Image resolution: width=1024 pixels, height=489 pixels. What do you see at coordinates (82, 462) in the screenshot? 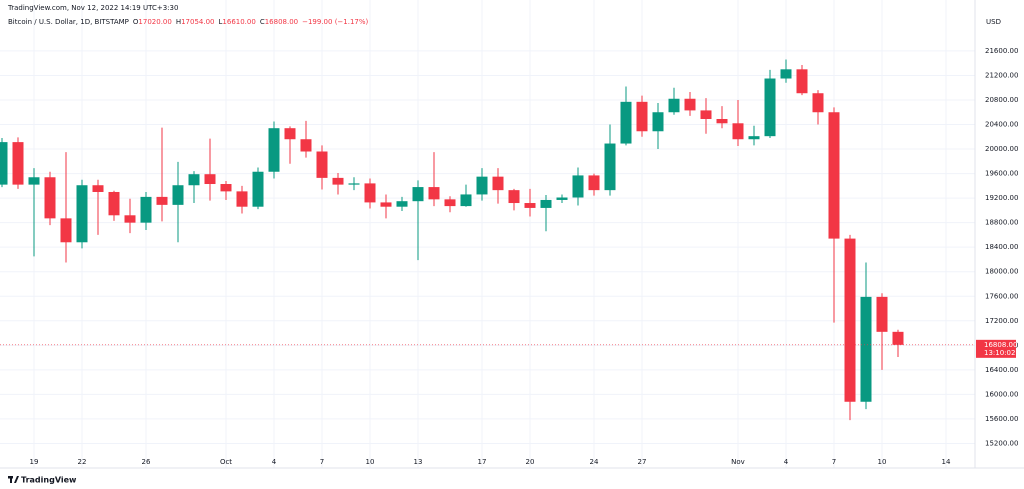
I see `x-tick-label: 22` at bounding box center [82, 462].